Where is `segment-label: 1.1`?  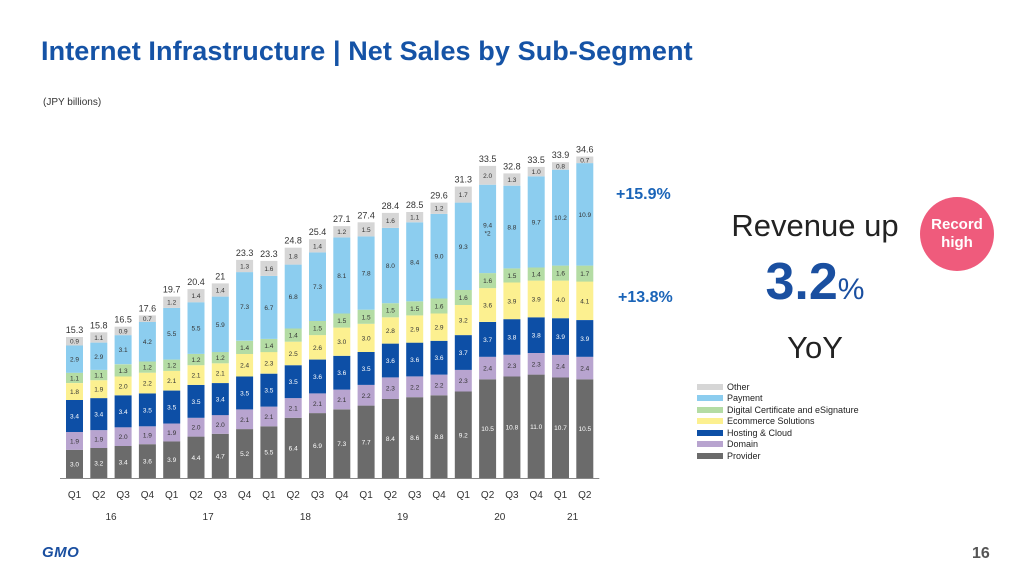 segment-label: 1.1 is located at coordinates (74, 378).